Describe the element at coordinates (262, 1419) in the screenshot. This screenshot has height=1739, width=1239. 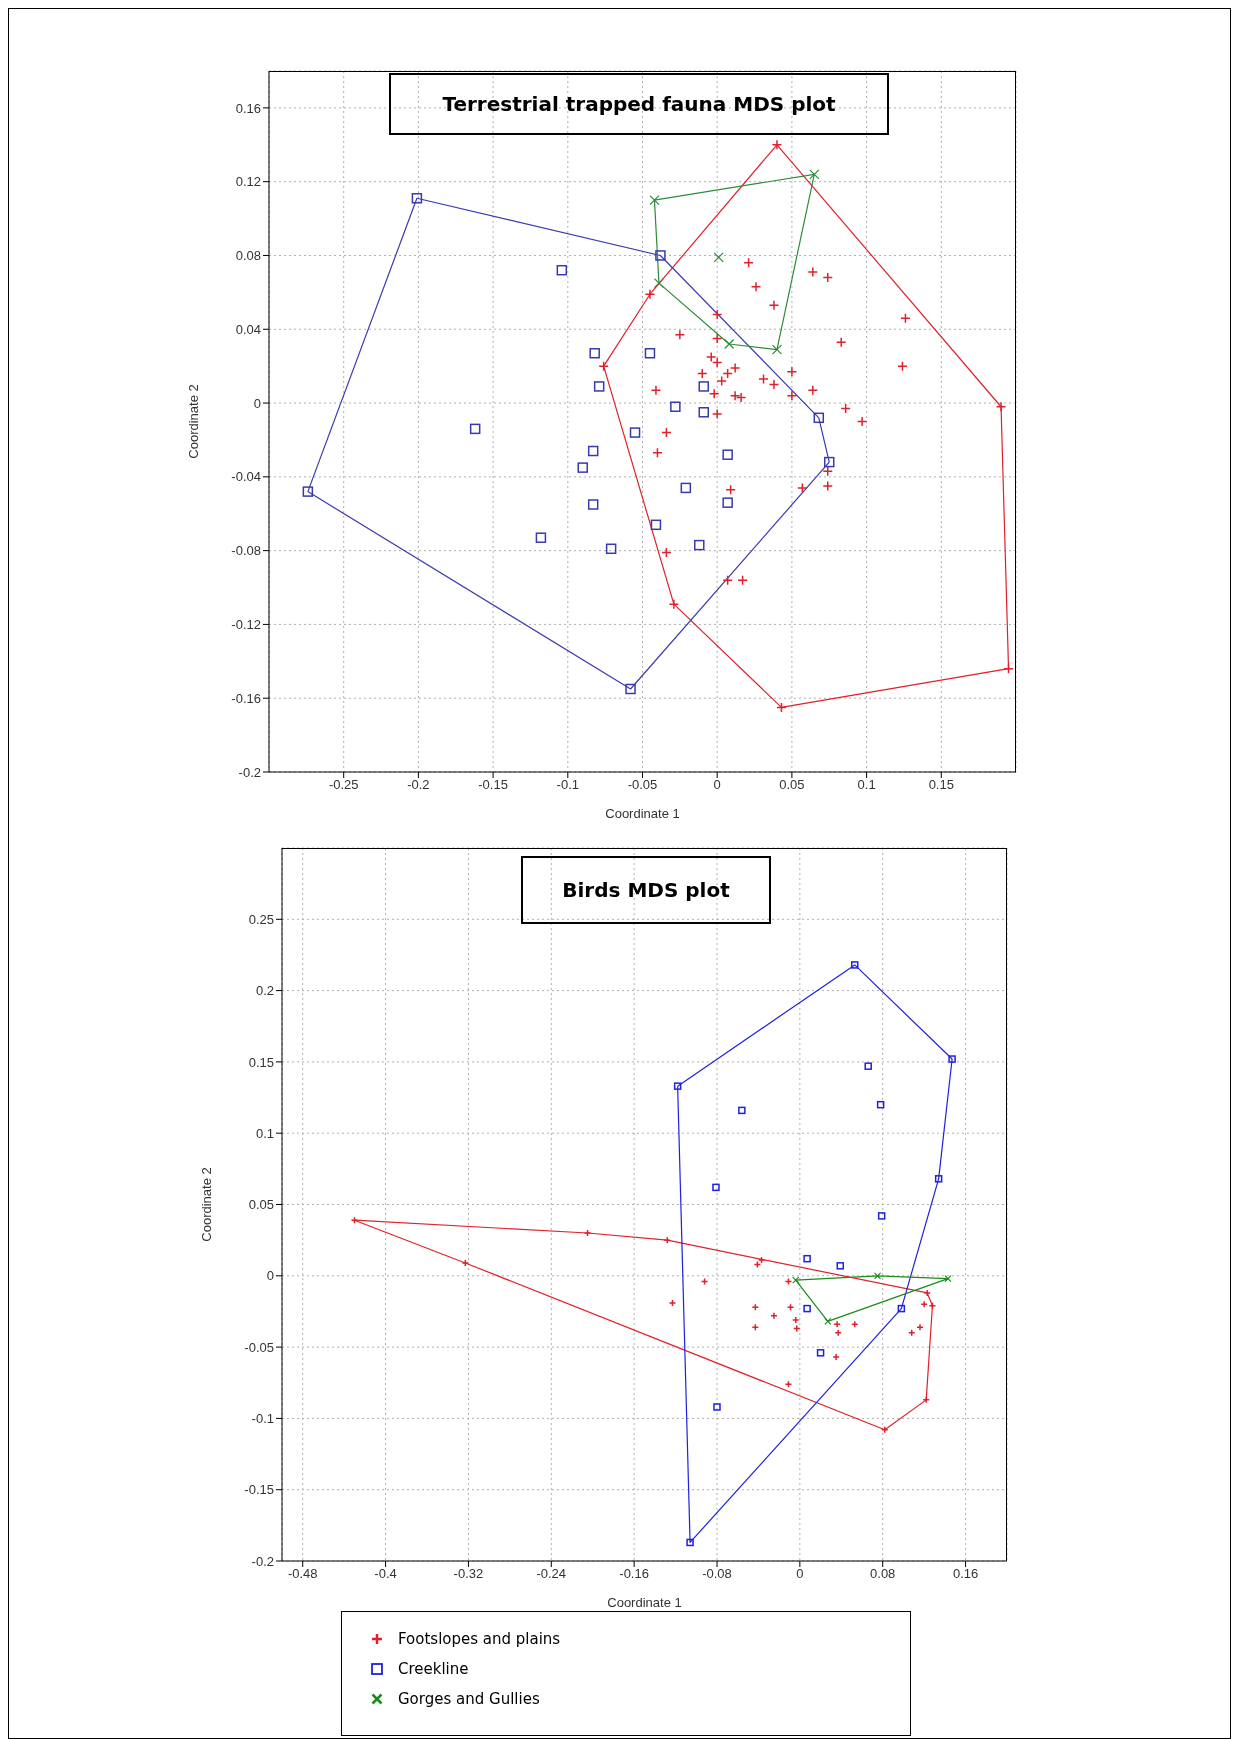
I see `y-tick-label: -0.1` at that location.